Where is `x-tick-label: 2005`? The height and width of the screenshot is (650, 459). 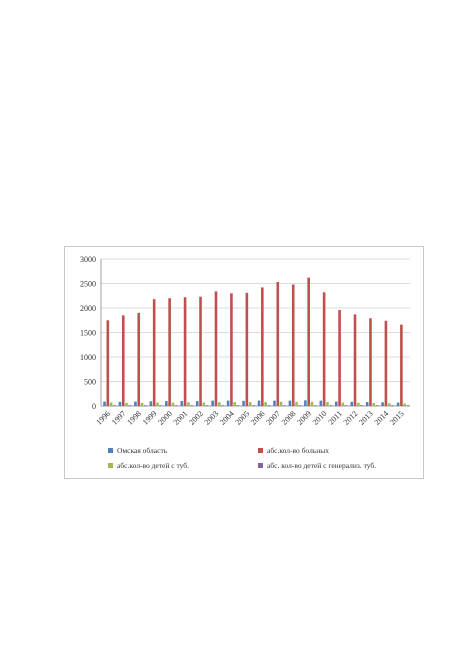 x-tick-label: 2005 is located at coordinates (243, 418).